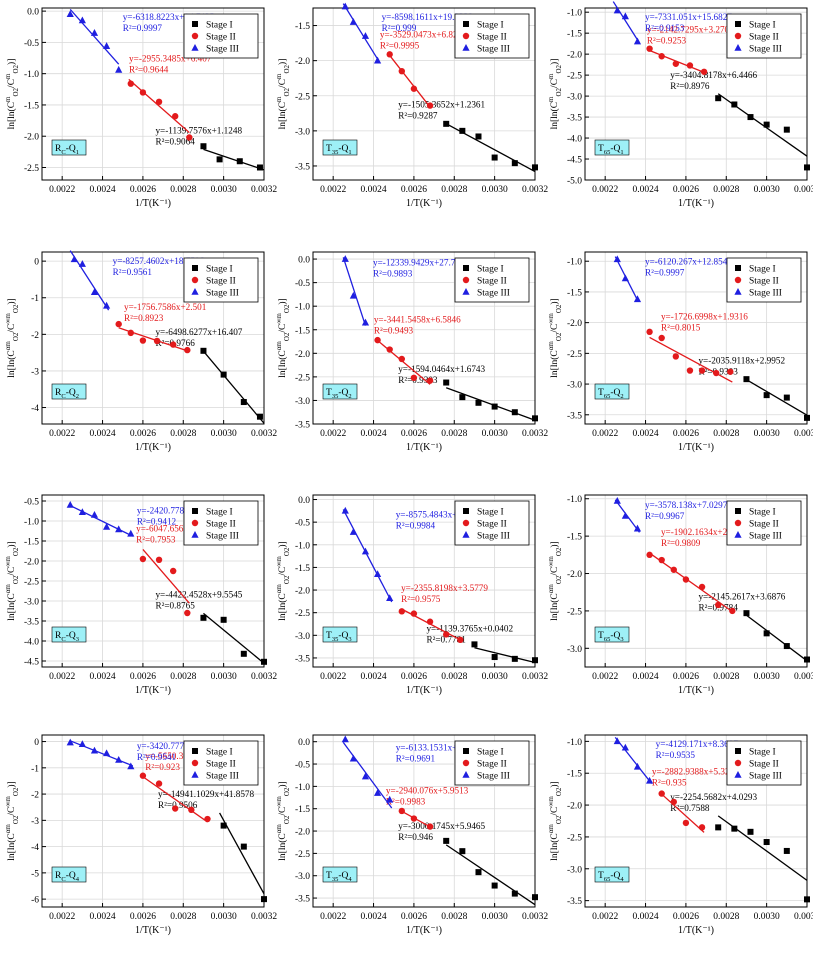  I want to click on sample-tag-label: T65-Q3, so click(611, 637).